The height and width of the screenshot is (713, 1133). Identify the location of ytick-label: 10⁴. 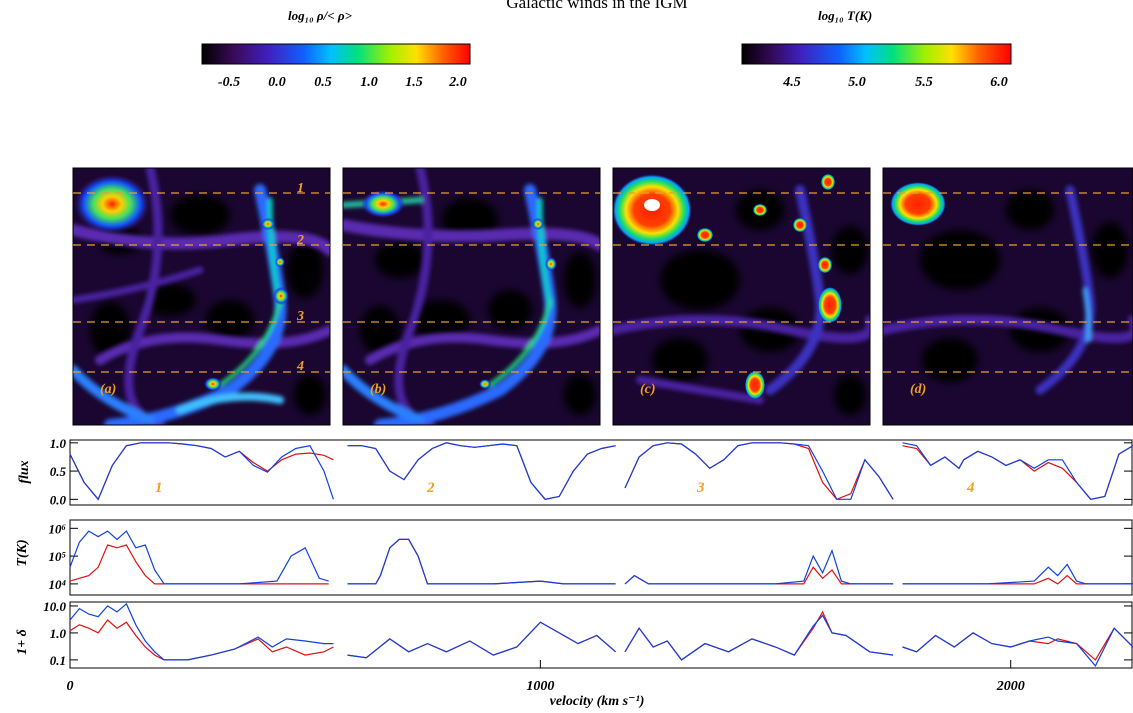
(57, 584).